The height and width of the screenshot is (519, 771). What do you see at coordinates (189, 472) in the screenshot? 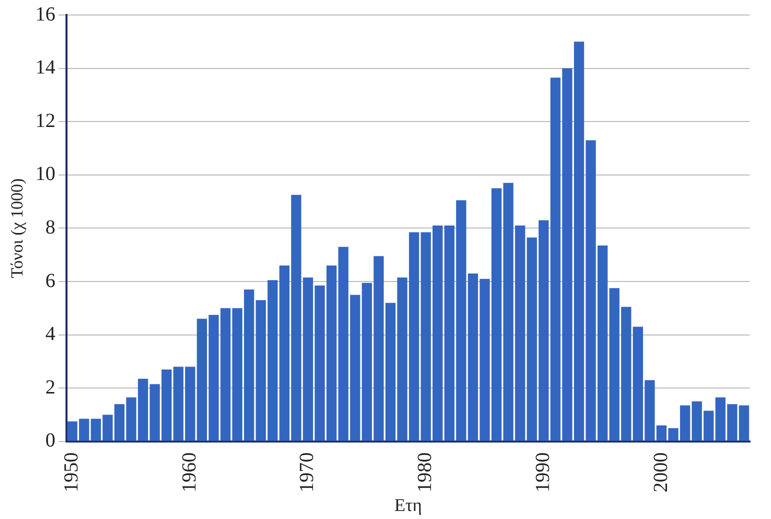
I see `x-tick-label: 1960` at bounding box center [189, 472].